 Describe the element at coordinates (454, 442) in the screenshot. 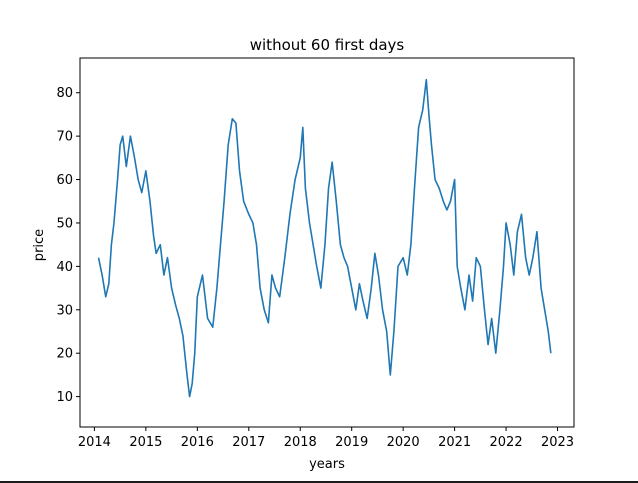

I see `x-tick-label: 2021` at that location.